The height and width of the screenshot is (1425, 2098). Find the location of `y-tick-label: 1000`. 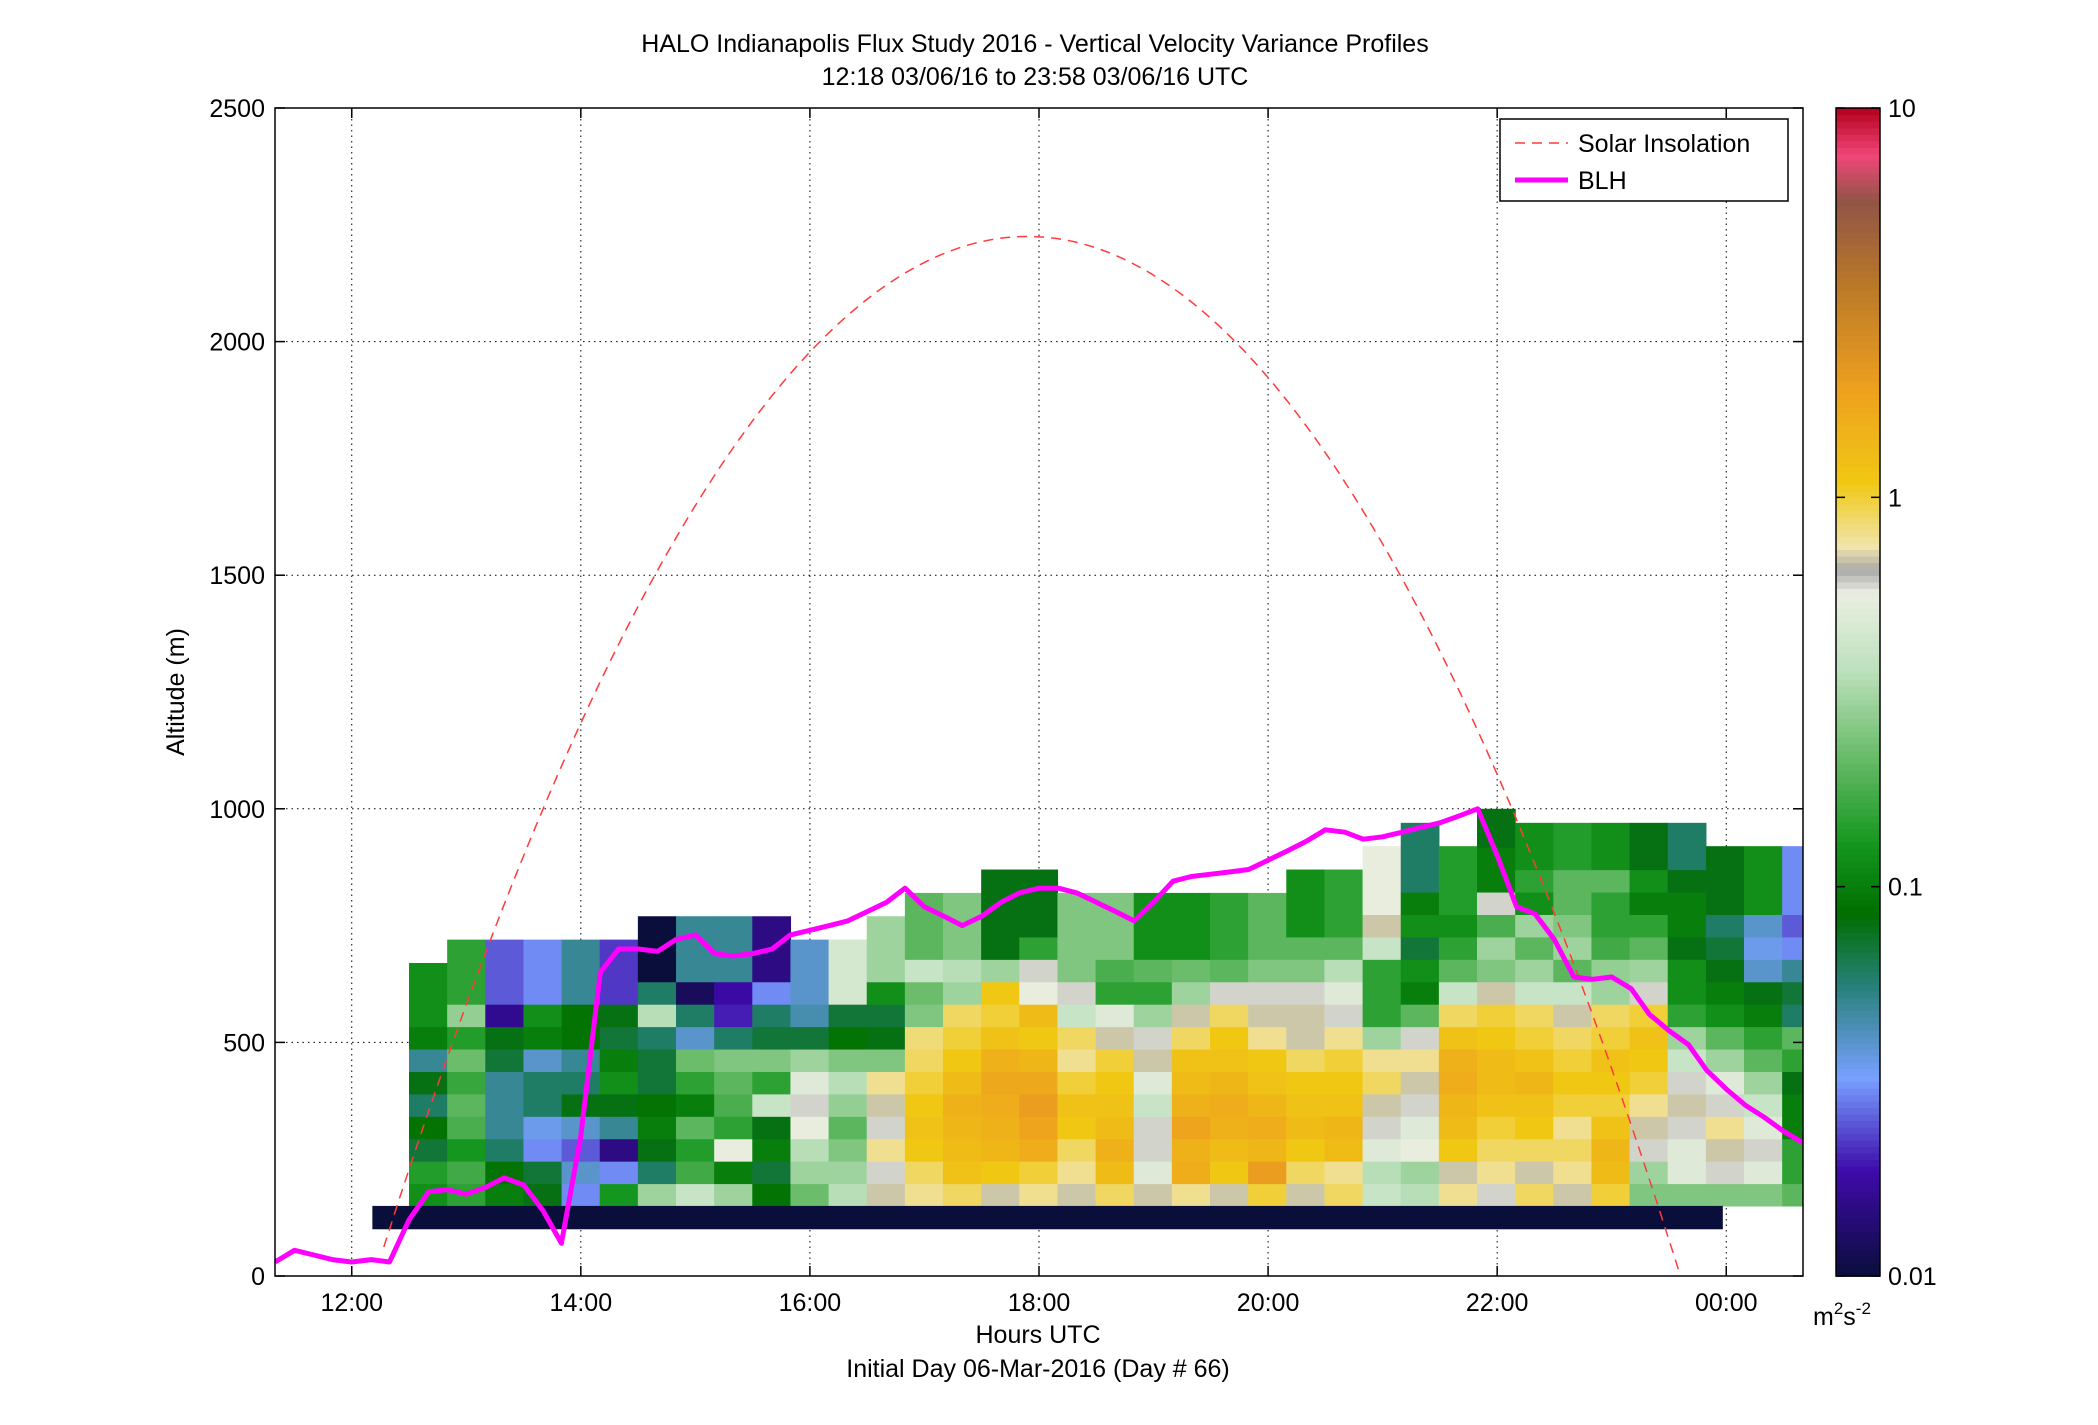

y-tick-label: 1000 is located at coordinates (237, 810).